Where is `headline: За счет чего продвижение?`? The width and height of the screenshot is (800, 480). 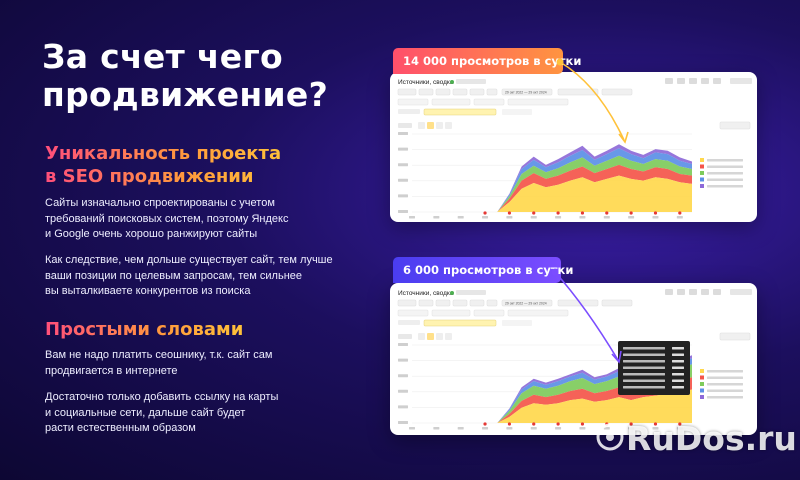 headline: За счет чего продвижение? is located at coordinates (185, 75).